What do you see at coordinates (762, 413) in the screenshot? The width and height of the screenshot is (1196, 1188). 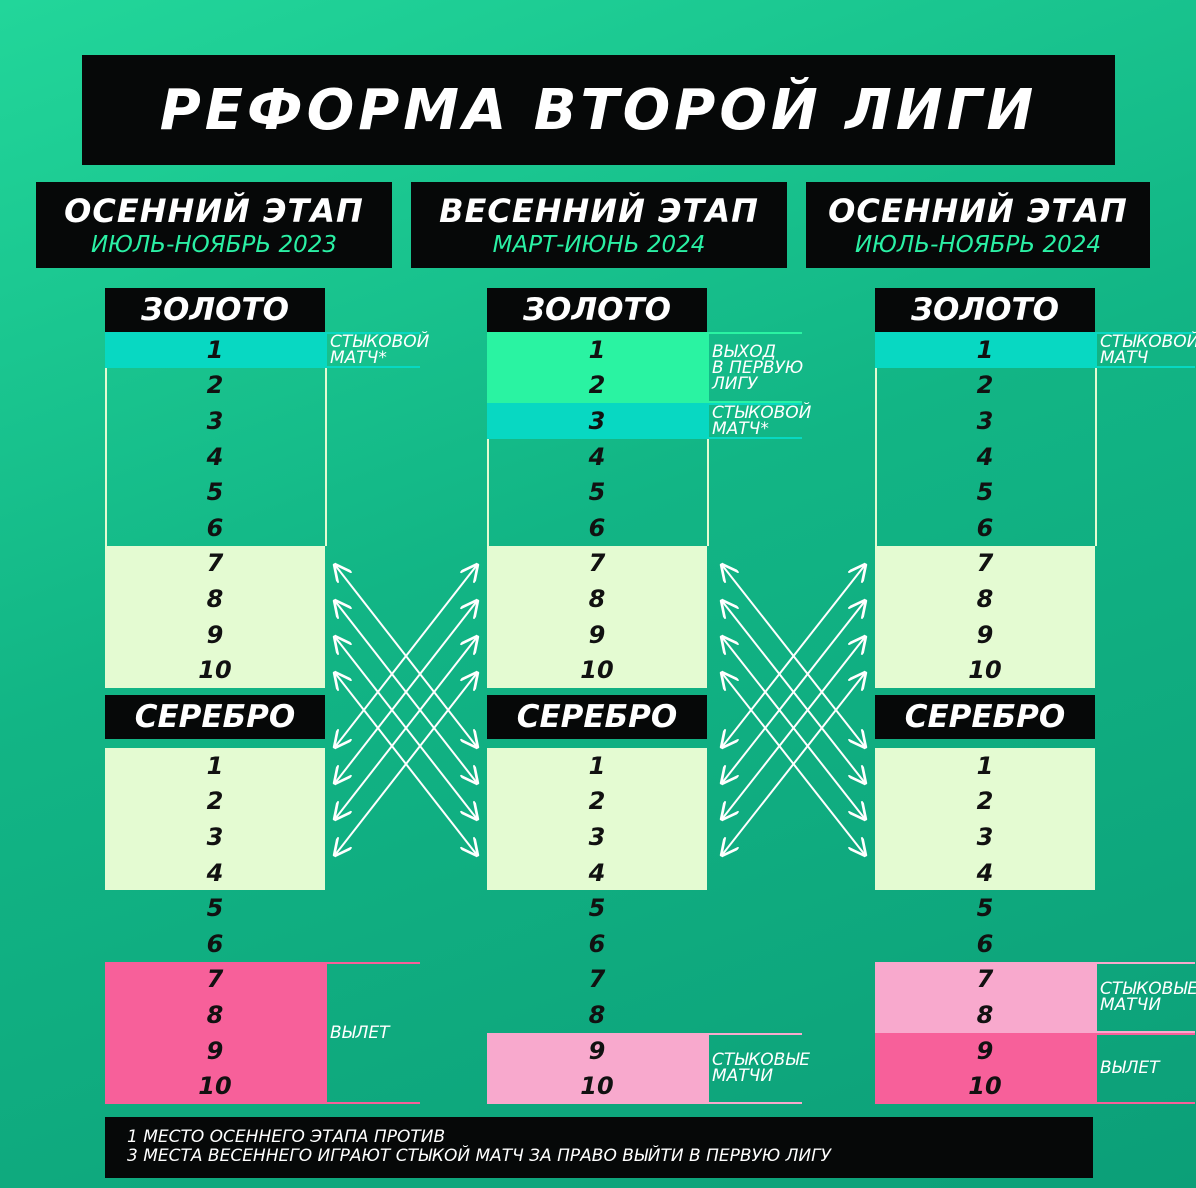 I see `note-text: СТЫКОВОЙ` at bounding box center [762, 413].